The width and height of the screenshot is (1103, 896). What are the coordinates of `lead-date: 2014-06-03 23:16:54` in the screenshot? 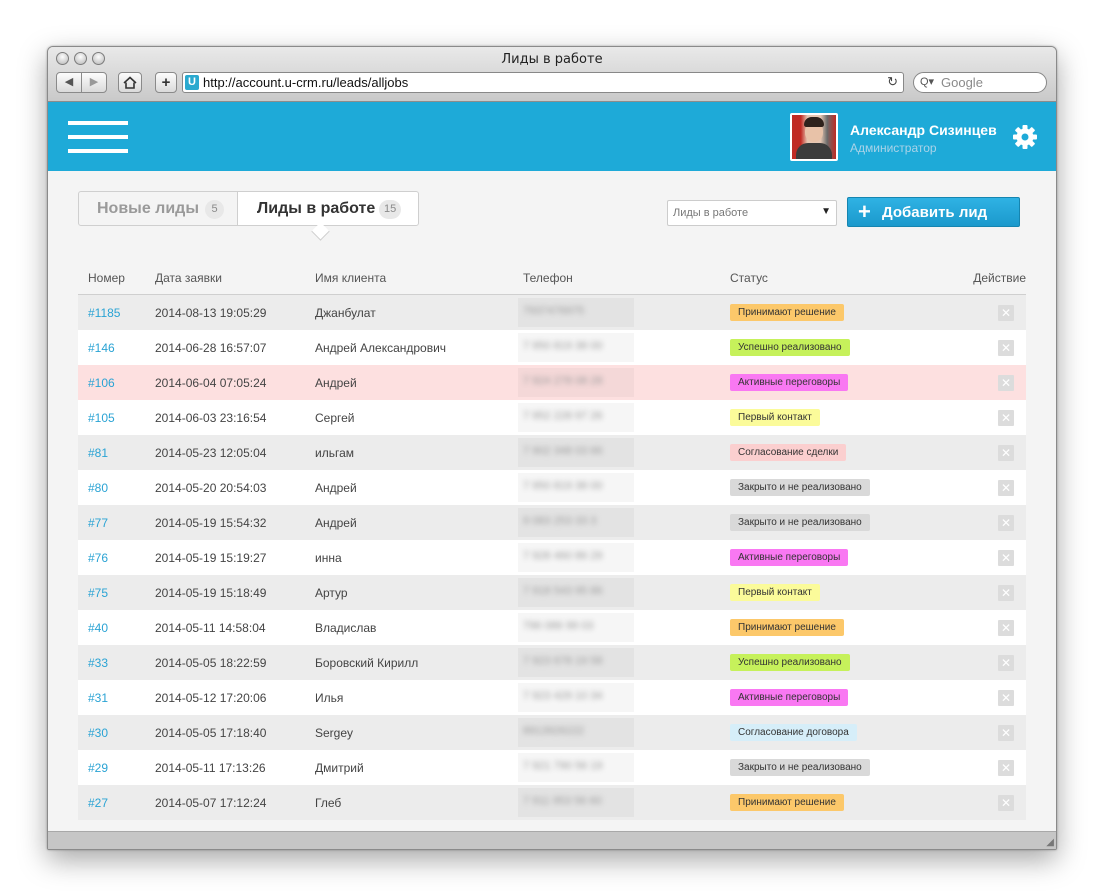 It's located at (211, 418).